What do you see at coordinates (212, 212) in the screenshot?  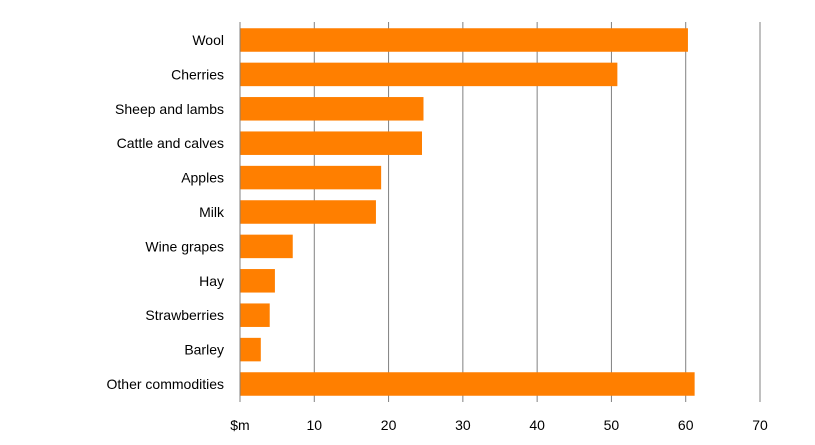 I see `category-label-milk: Milk` at bounding box center [212, 212].